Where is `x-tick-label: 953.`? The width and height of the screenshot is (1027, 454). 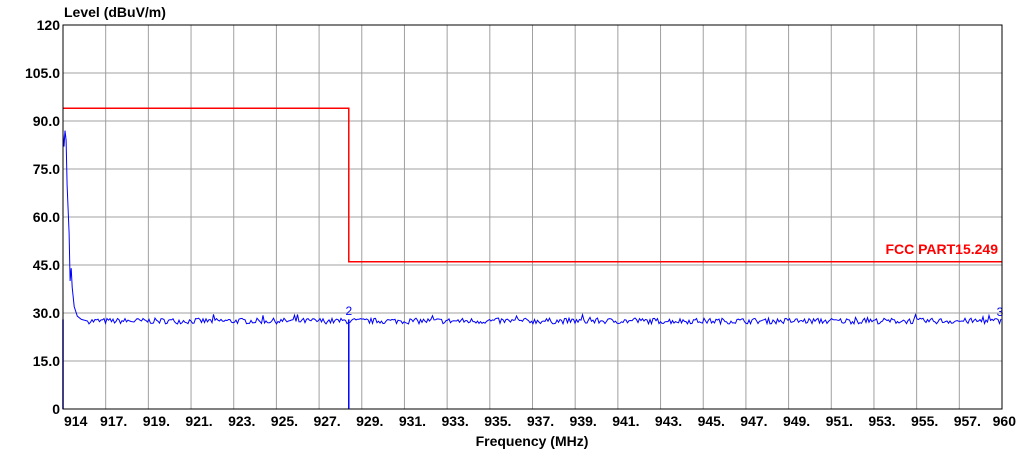 x-tick-label: 953. is located at coordinates (881, 421).